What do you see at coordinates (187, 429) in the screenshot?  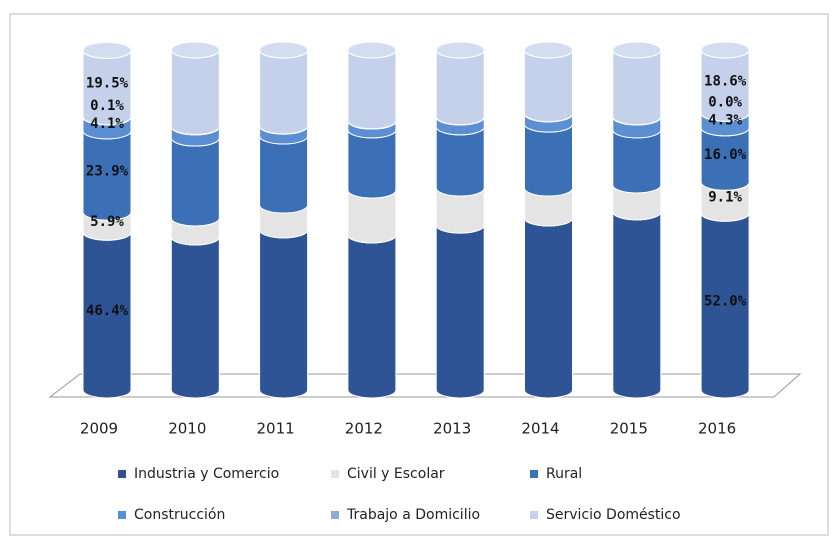 I see `x-tick-label: 2010` at bounding box center [187, 429].